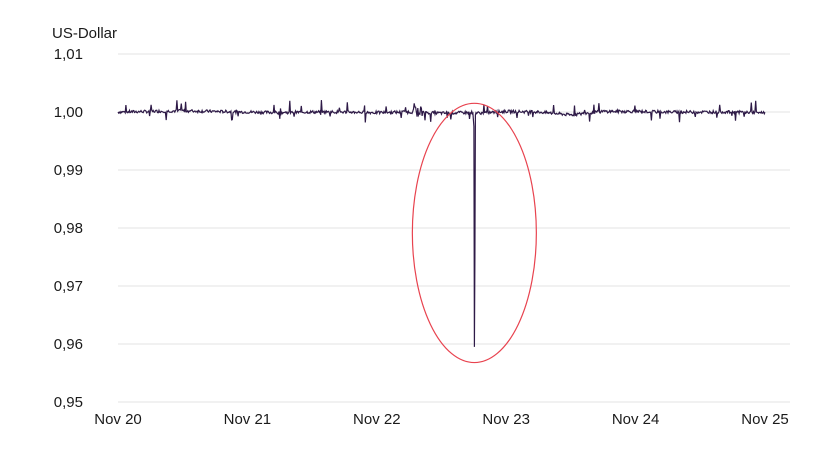  What do you see at coordinates (765, 419) in the screenshot?
I see `x-tick-label: Nov 25` at bounding box center [765, 419].